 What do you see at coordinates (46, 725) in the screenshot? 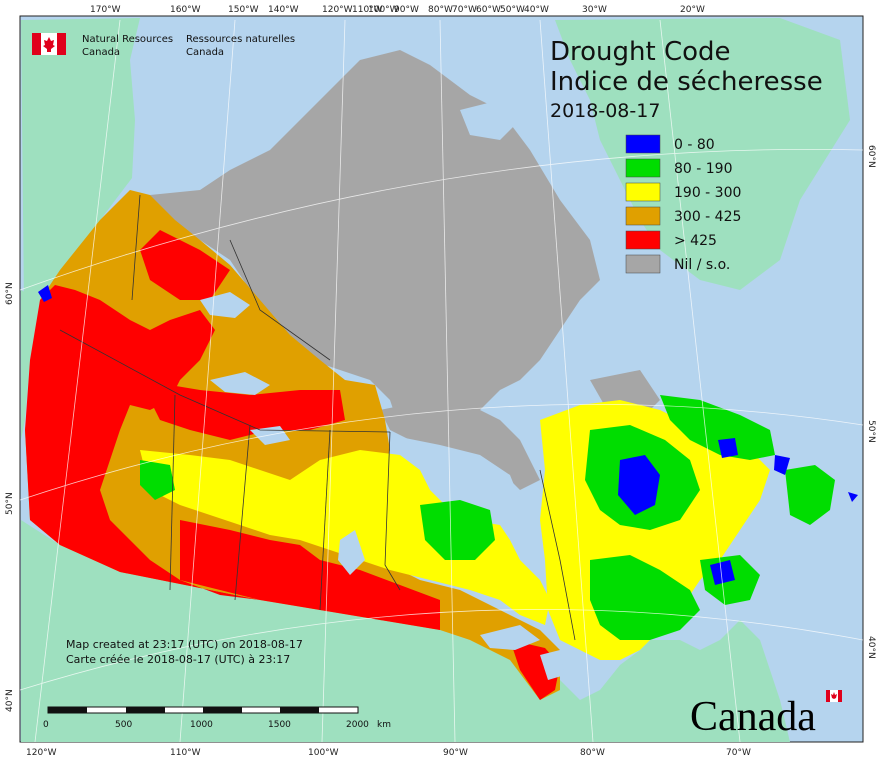
I see `scale-label: 0` at bounding box center [46, 725].